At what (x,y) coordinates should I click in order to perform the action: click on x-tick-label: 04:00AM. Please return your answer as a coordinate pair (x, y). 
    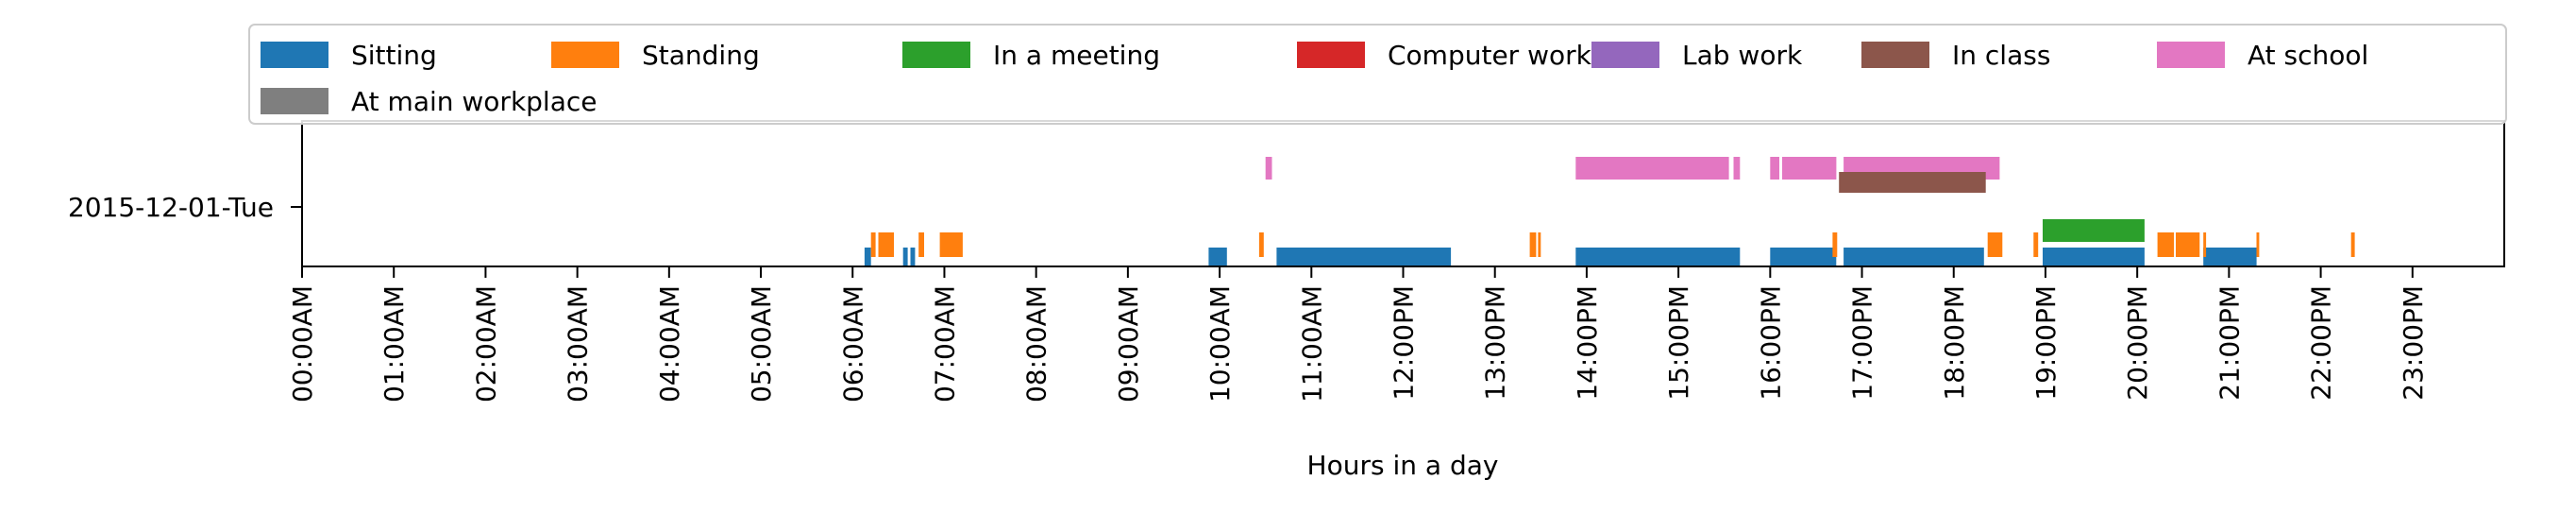
    Looking at the image, I should click on (669, 344).